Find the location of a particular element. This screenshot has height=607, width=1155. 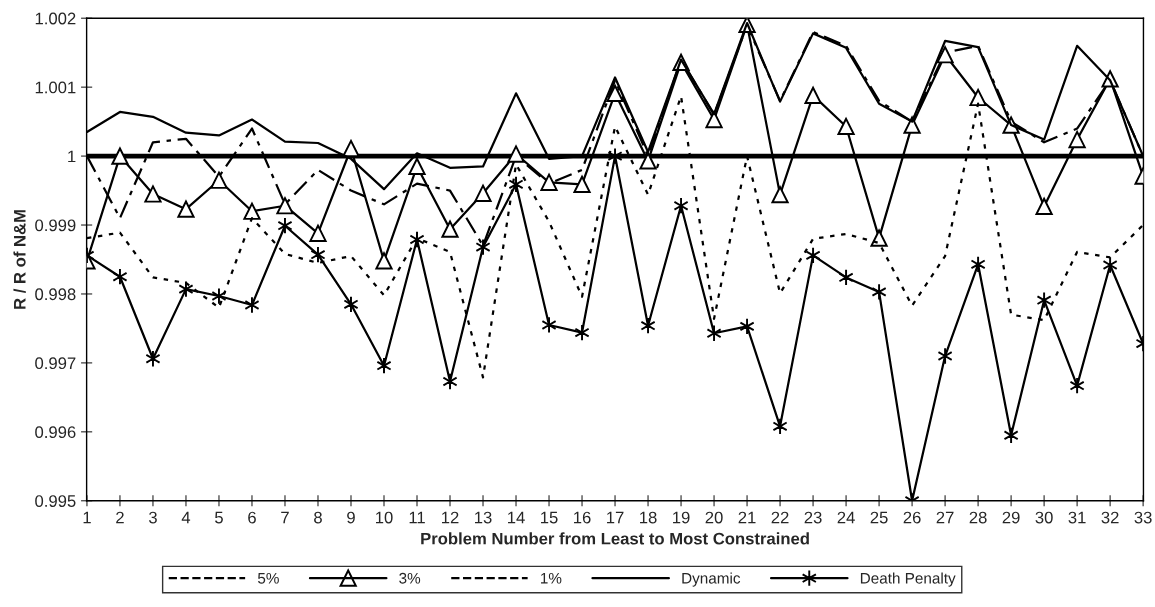

x-tick-label: 4 is located at coordinates (186, 517).